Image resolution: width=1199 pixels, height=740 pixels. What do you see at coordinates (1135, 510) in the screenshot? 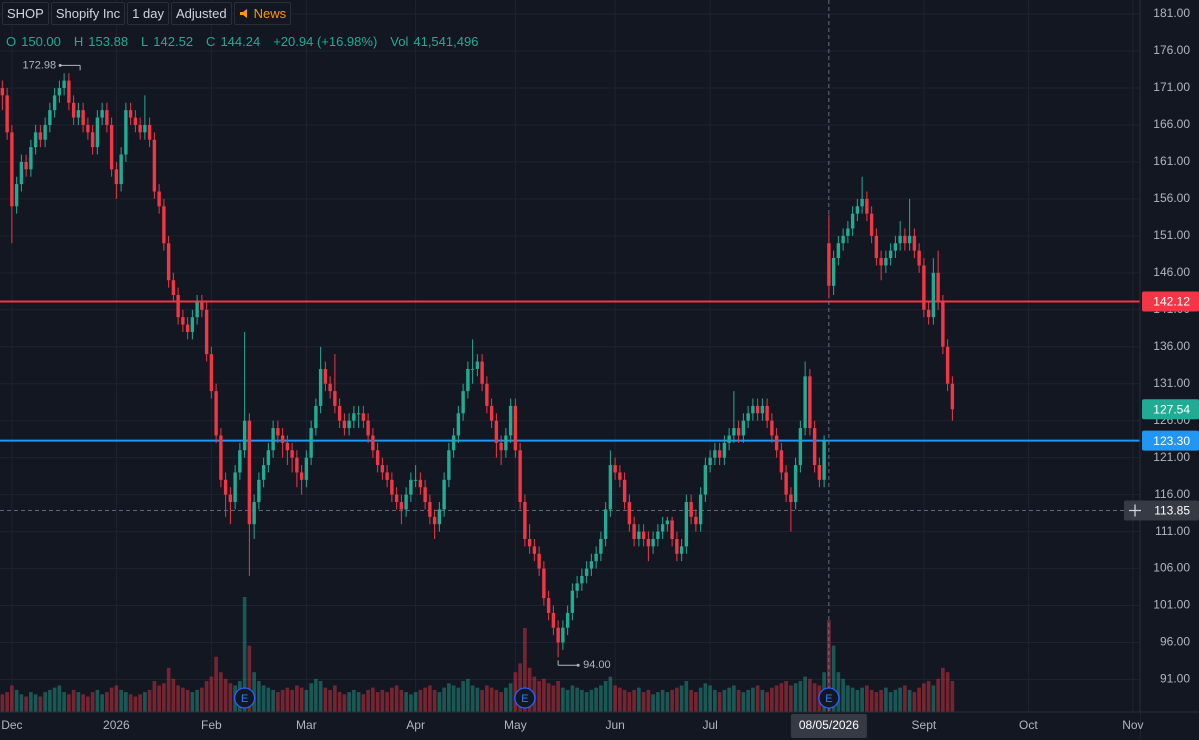
I see `add-alert-button` at bounding box center [1135, 510].